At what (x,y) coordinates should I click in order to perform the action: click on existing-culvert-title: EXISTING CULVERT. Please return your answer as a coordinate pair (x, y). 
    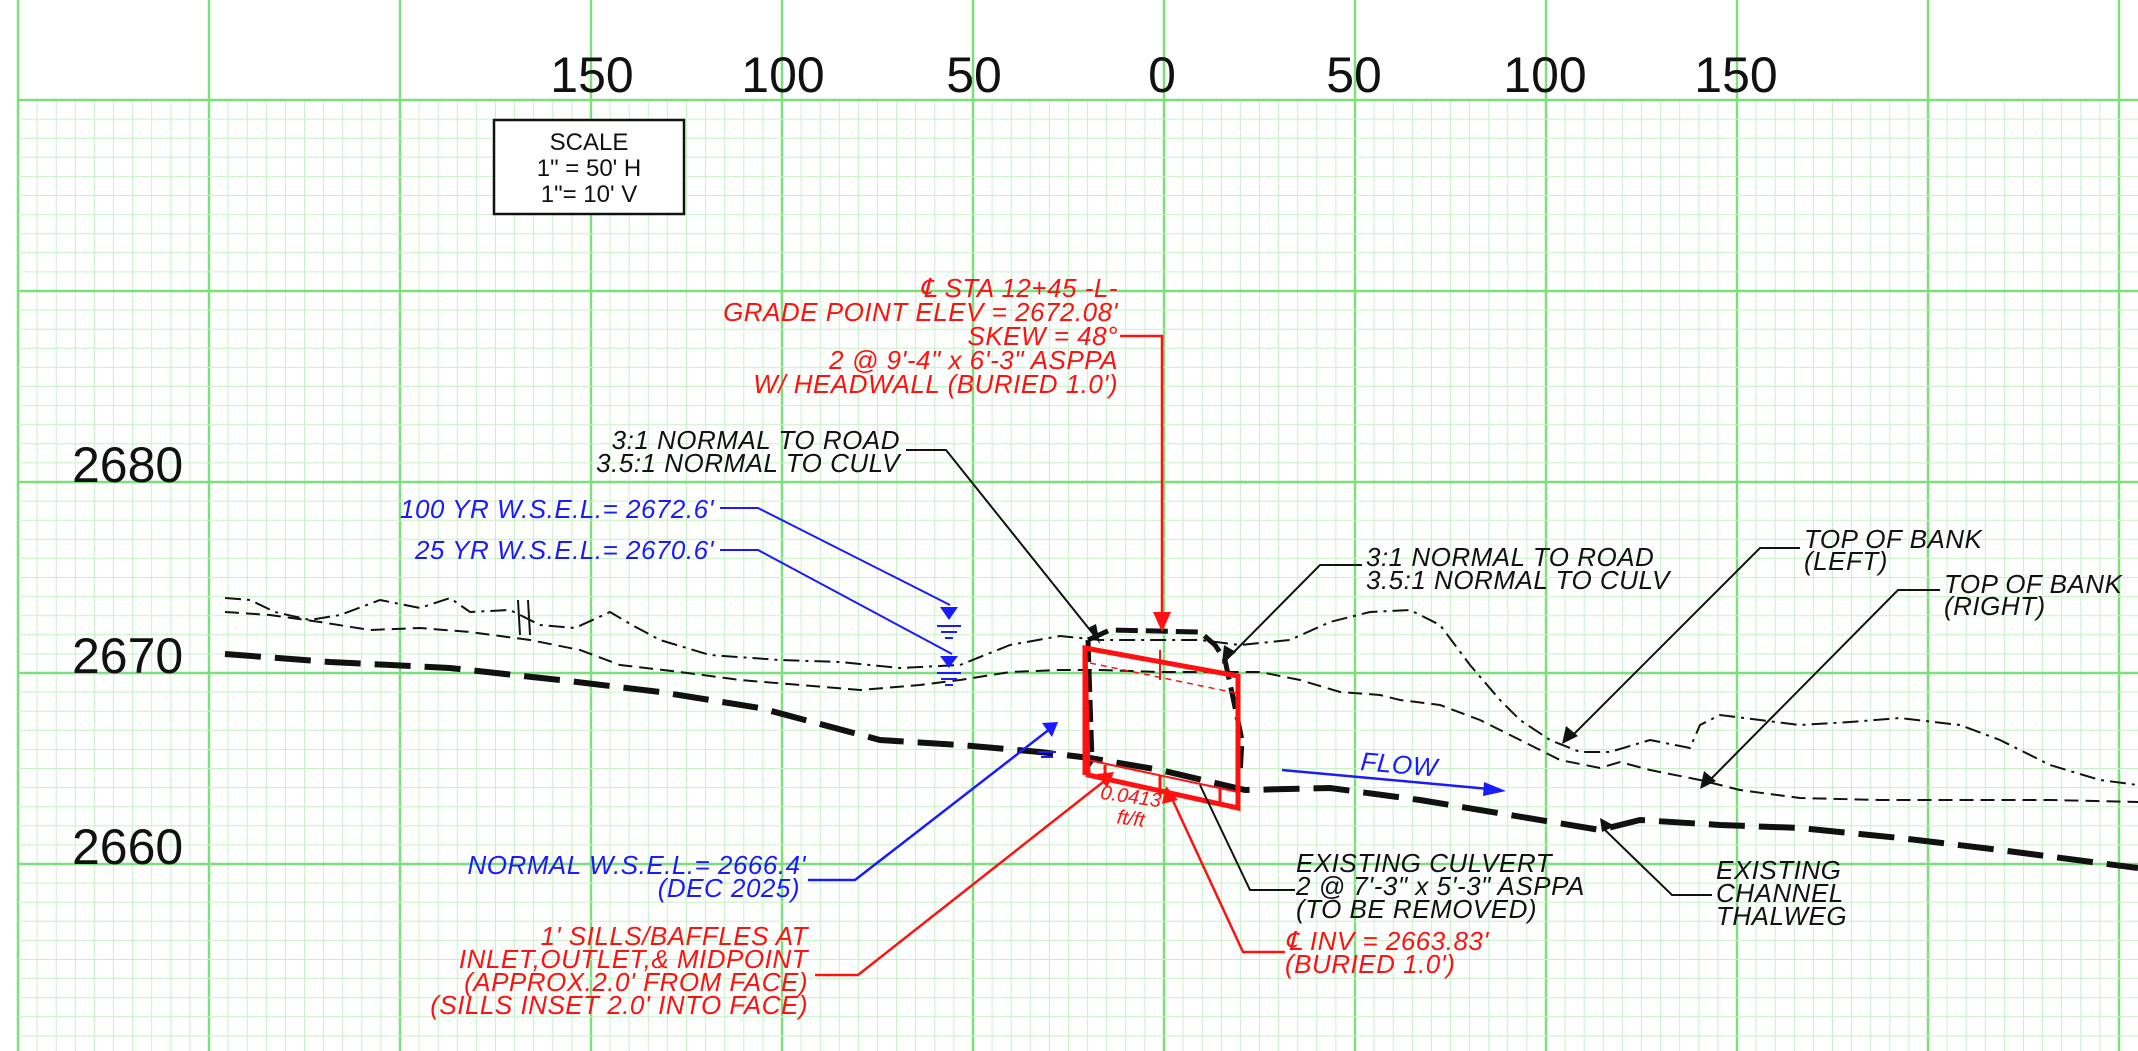
    Looking at the image, I should click on (1425, 863).